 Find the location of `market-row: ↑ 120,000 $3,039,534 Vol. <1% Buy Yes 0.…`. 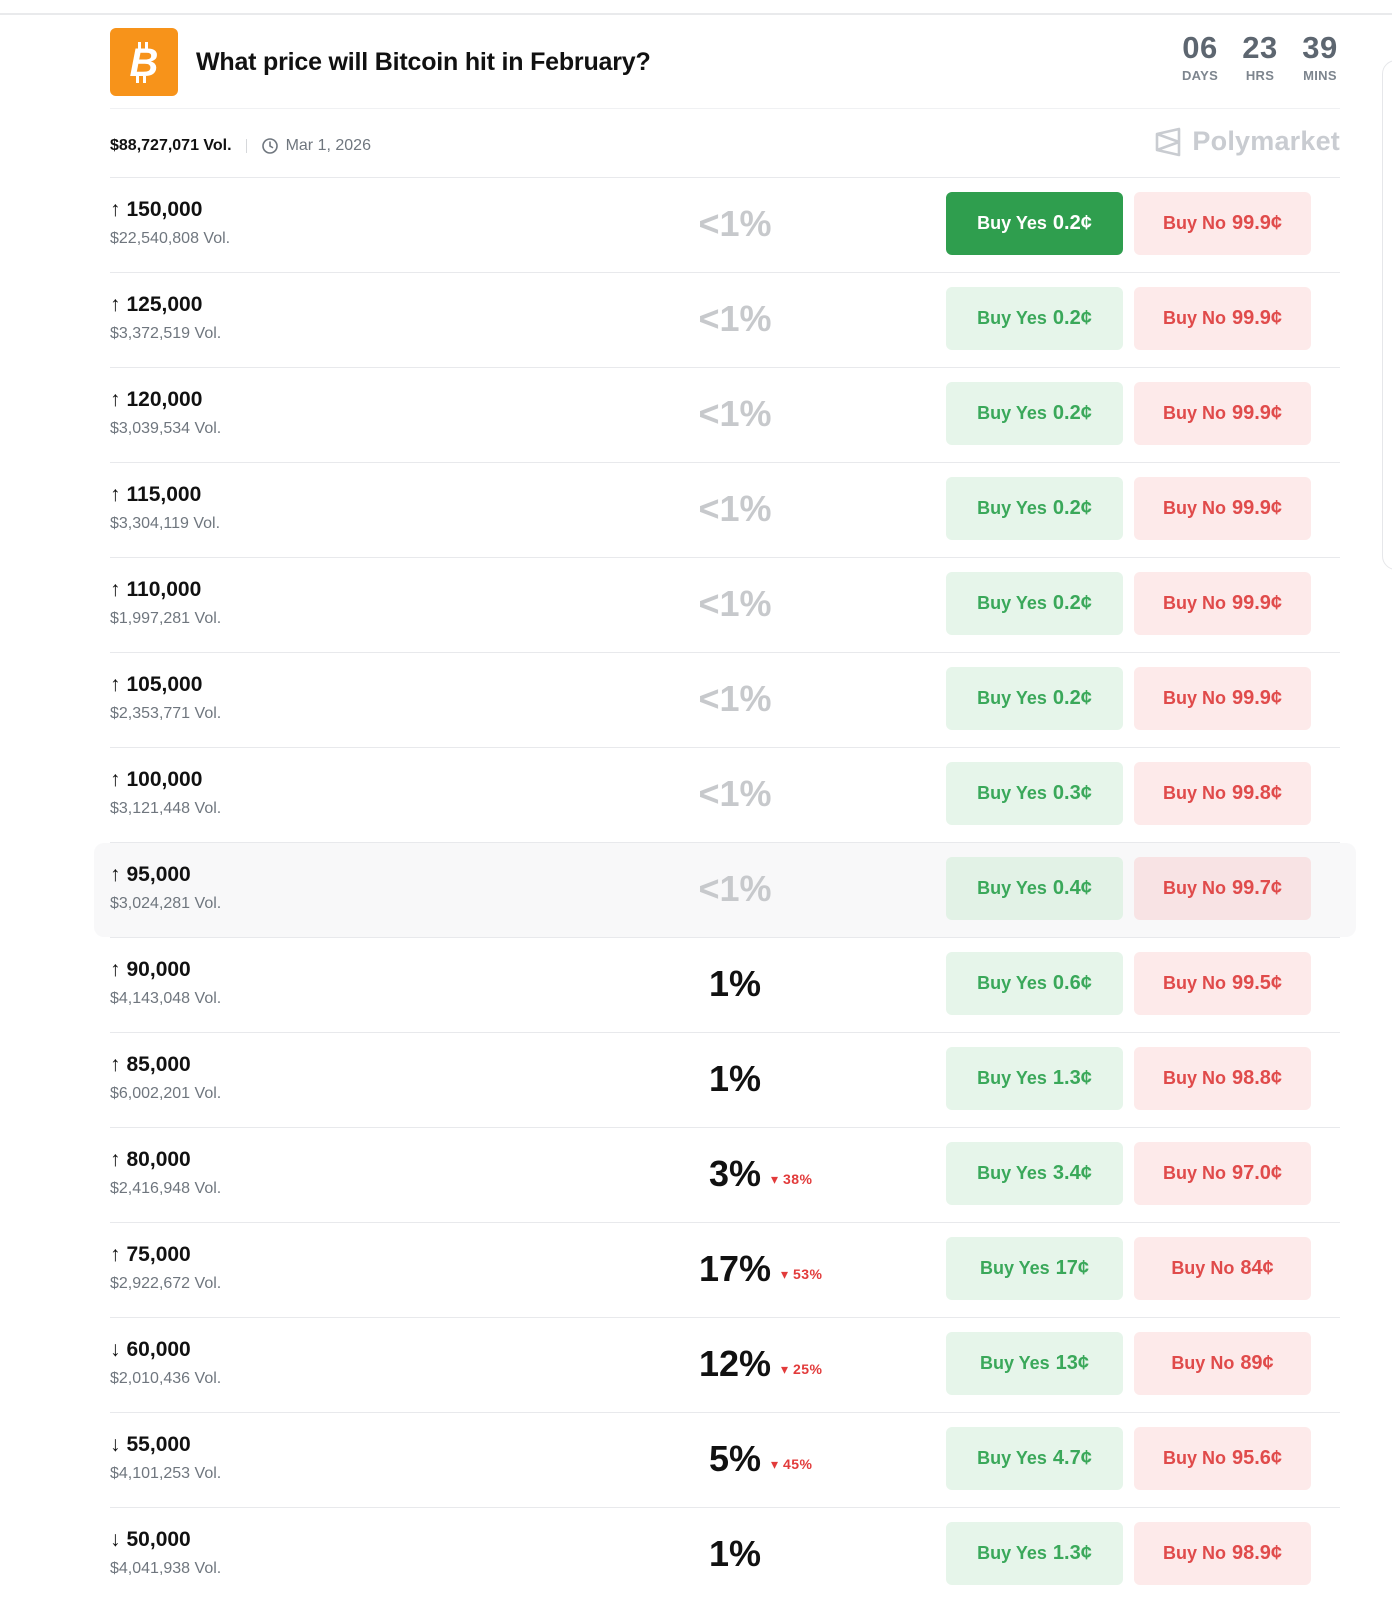

market-row: ↑ 120,000 $3,039,534 Vol. <1% Buy Yes 0.… is located at coordinates (725, 414).